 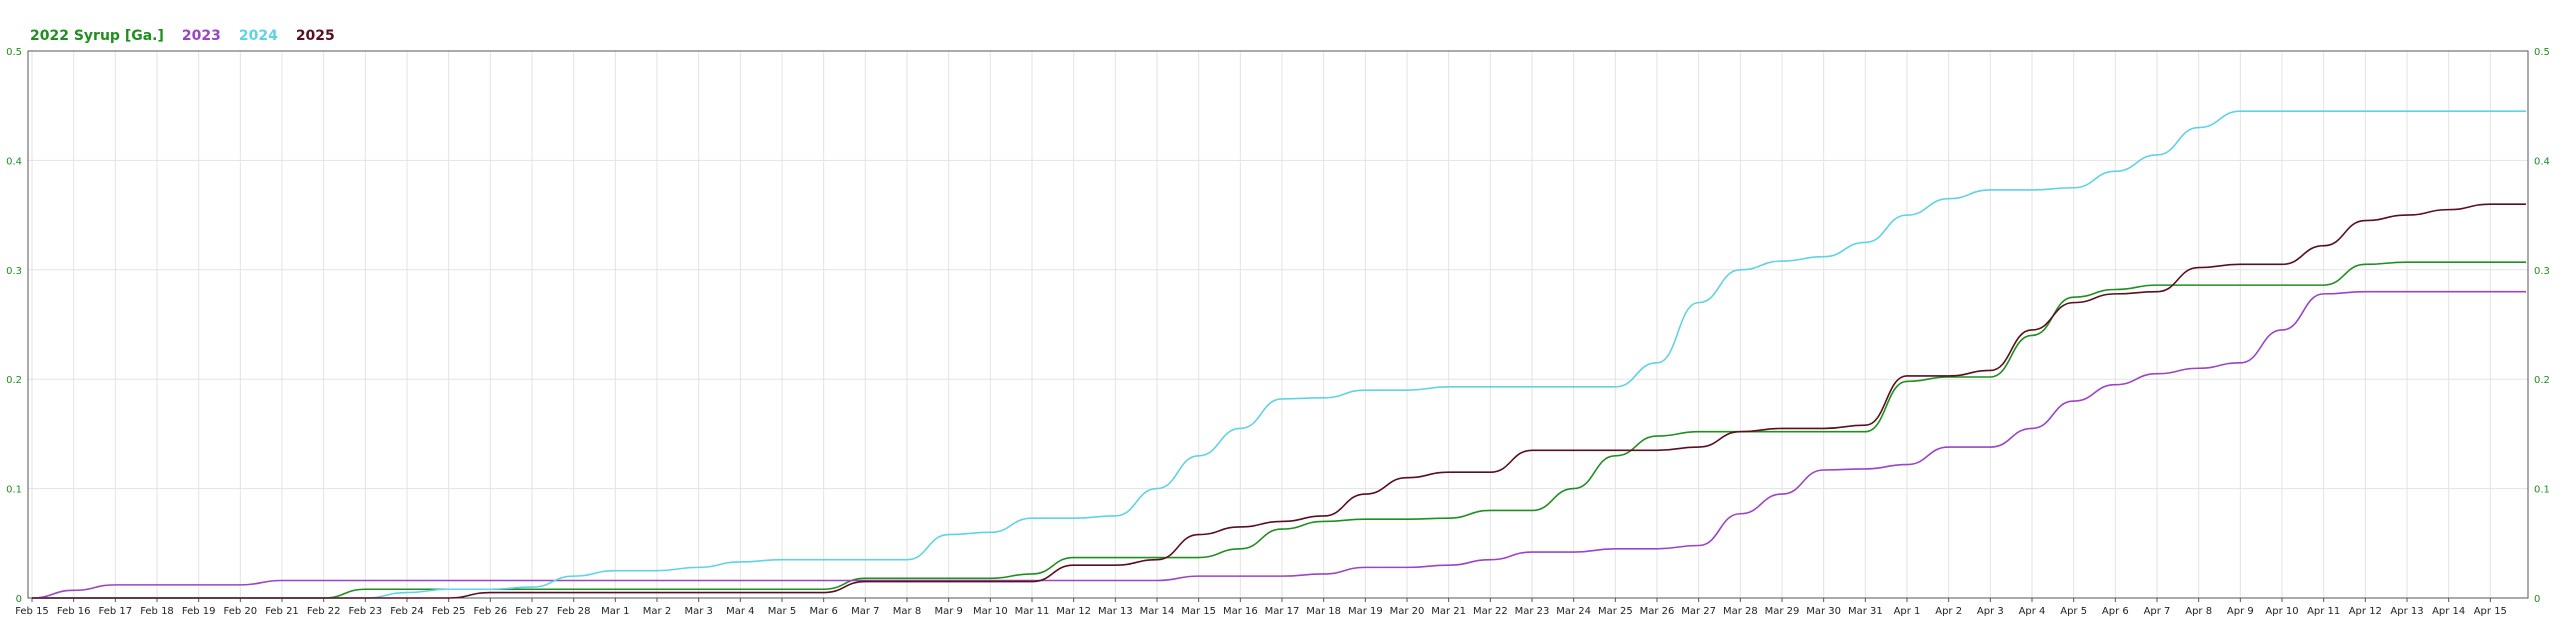 What do you see at coordinates (282, 611) in the screenshot?
I see `x-tick-label: Feb 21` at bounding box center [282, 611].